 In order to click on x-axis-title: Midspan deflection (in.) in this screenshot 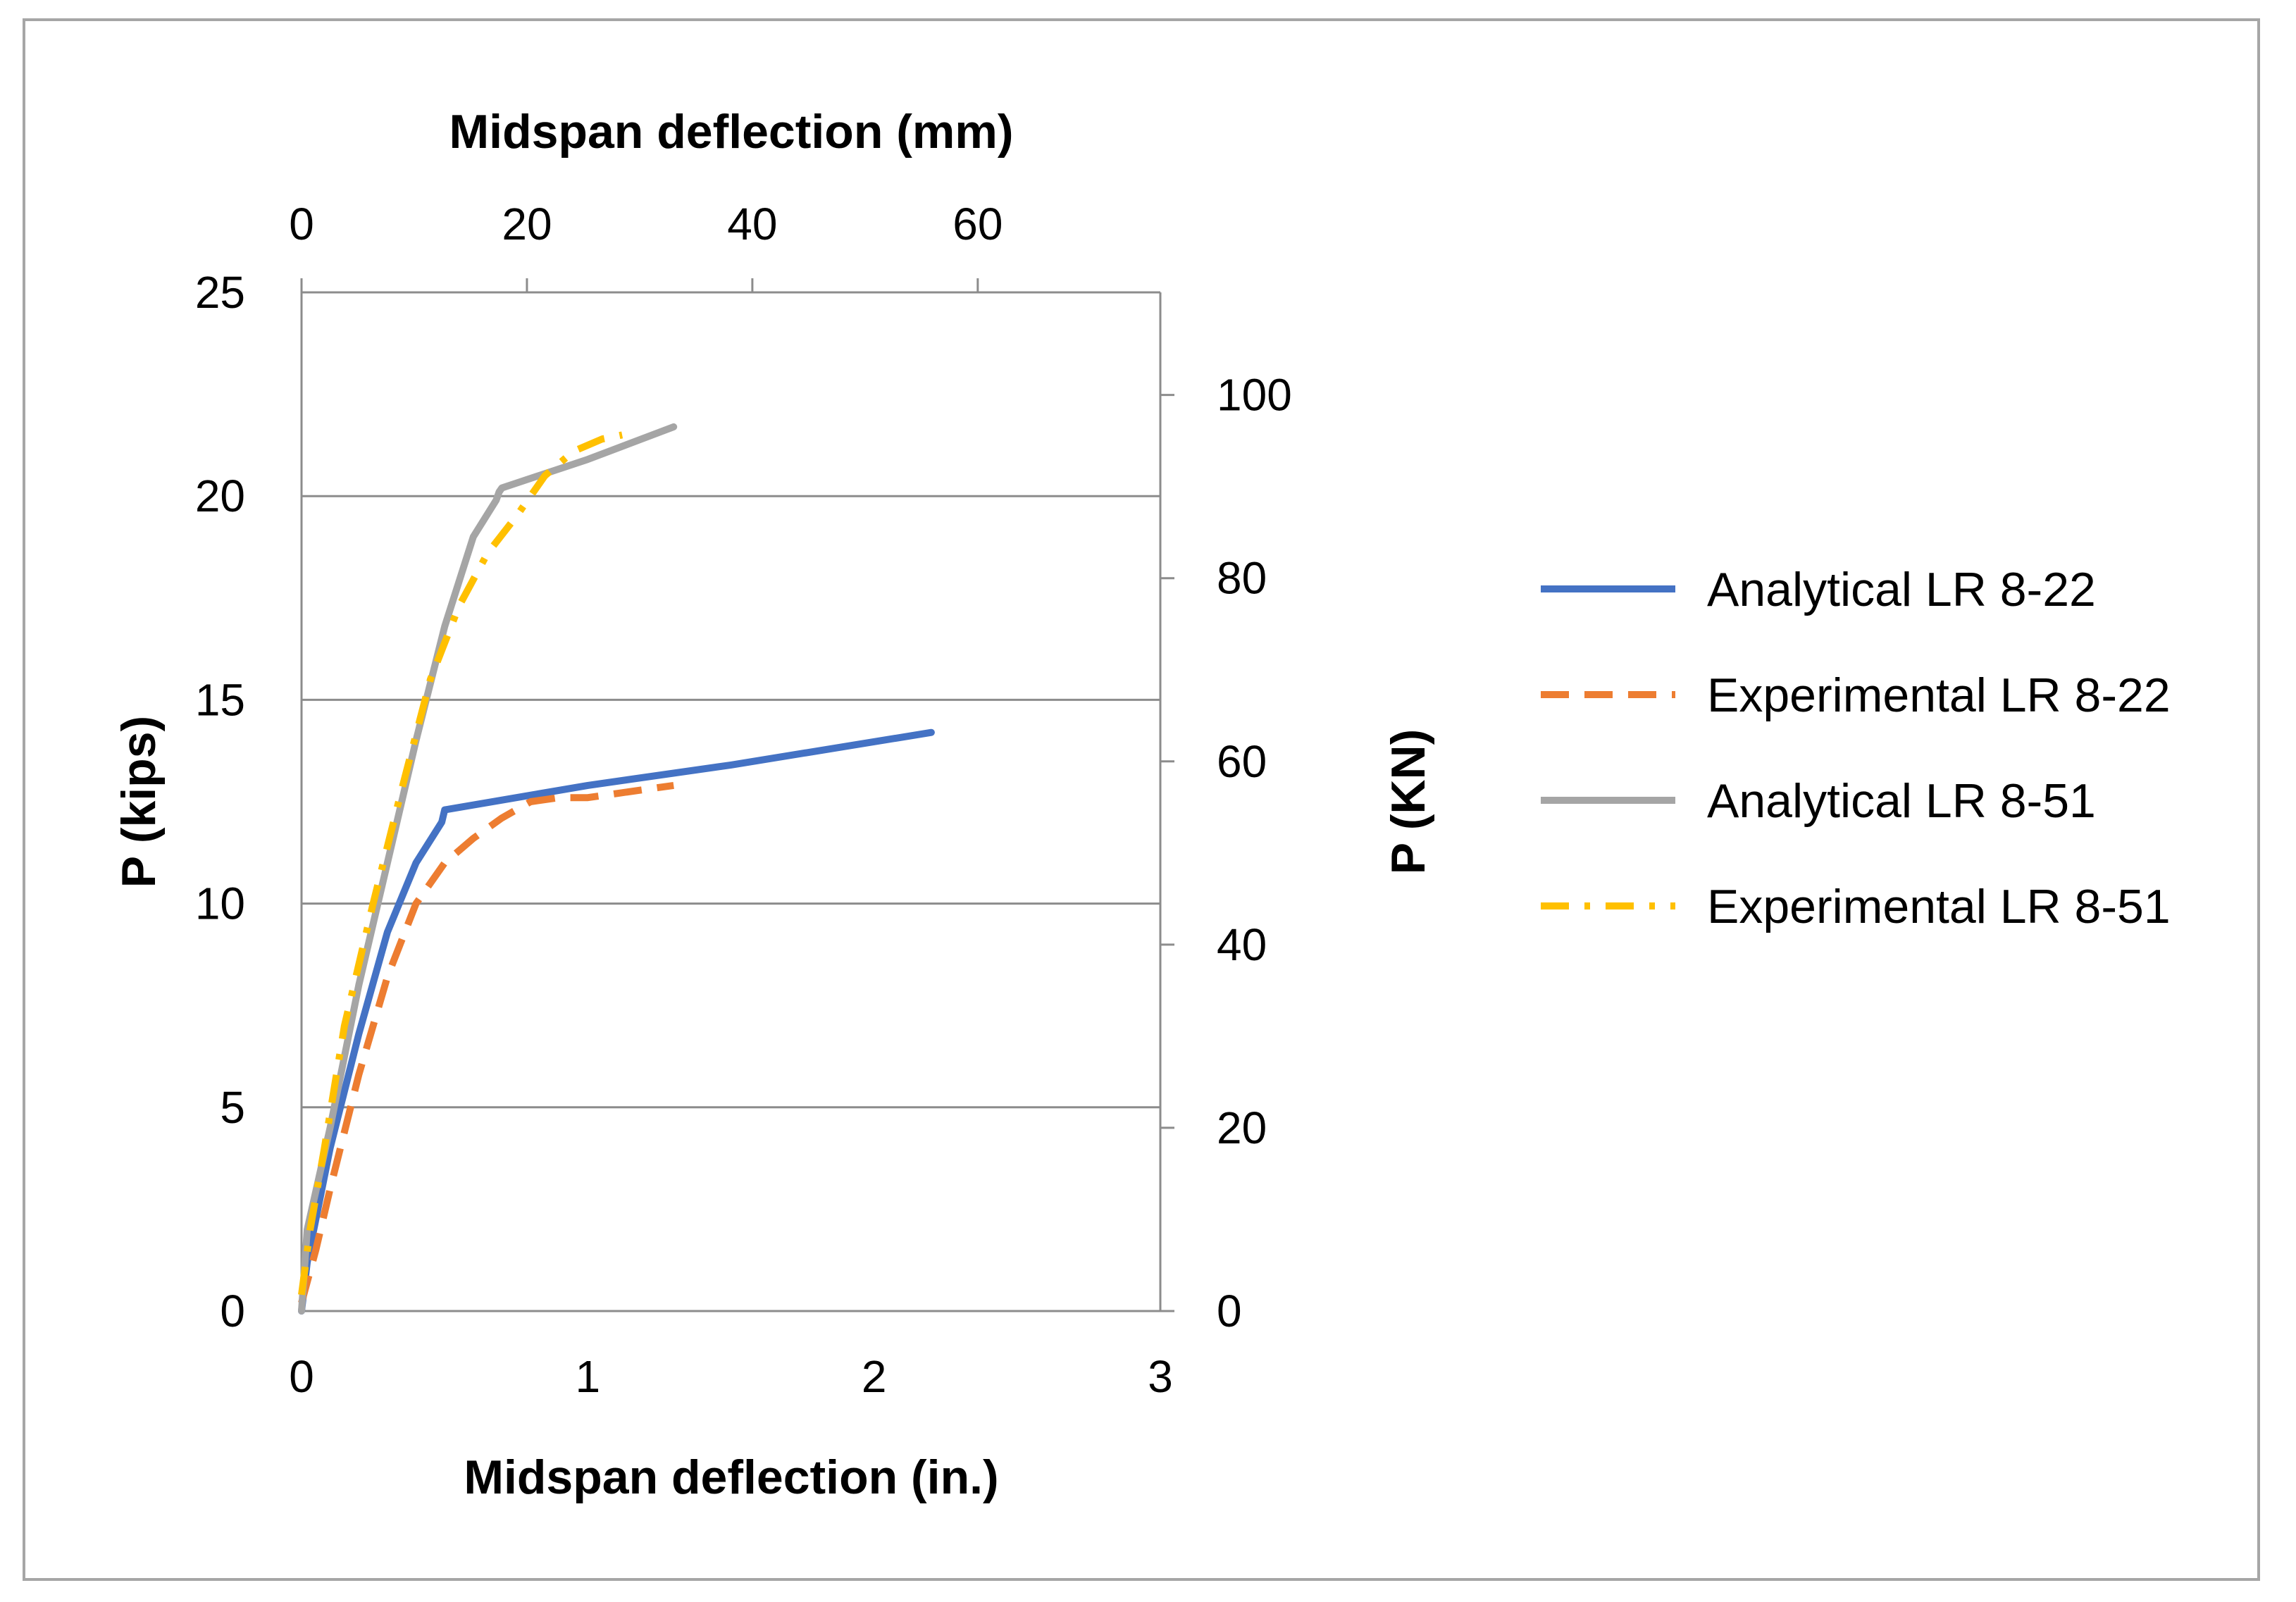, I will do `click(731, 1477)`.